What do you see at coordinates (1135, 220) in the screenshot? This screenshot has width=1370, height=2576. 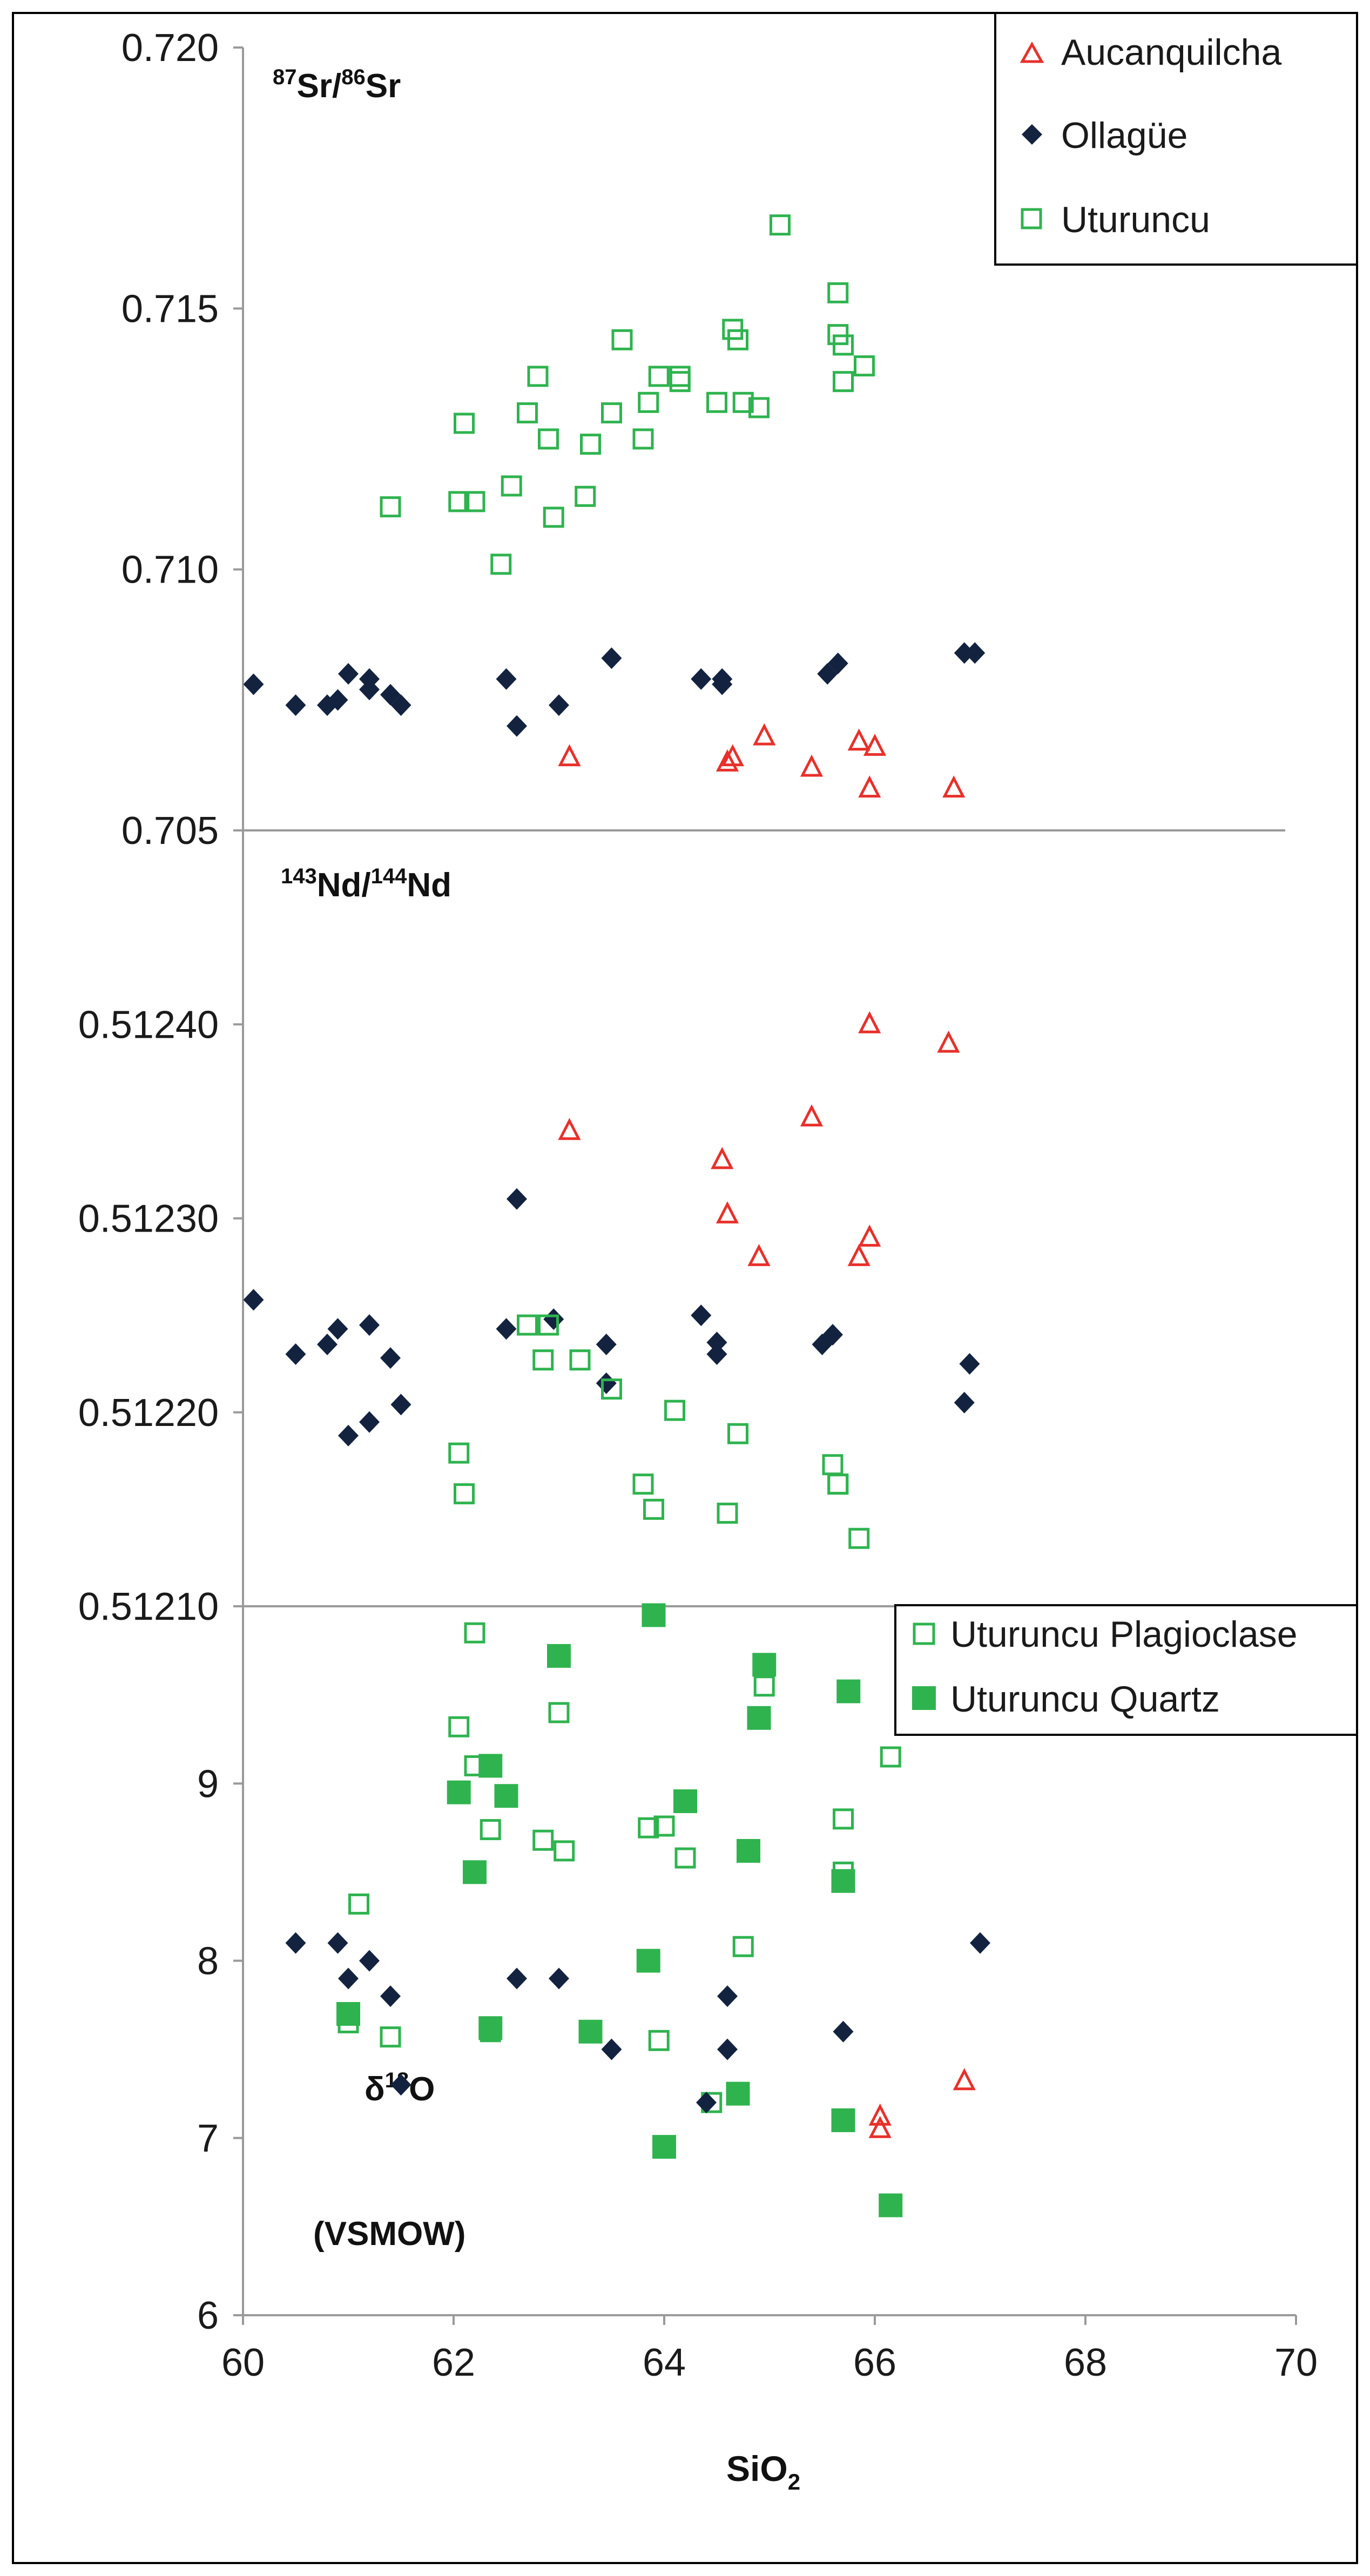 I see `legend-label-uturuncu: Uturuncu` at bounding box center [1135, 220].